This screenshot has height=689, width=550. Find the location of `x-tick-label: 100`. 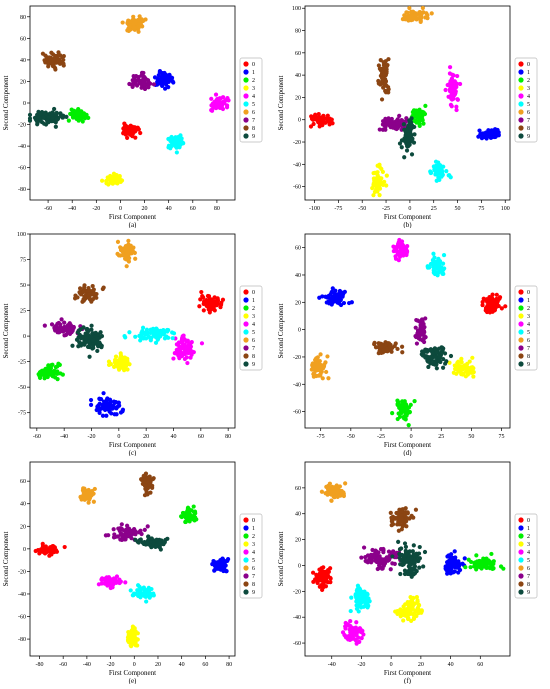

x-tick-label: 100 is located at coordinates (505, 209).